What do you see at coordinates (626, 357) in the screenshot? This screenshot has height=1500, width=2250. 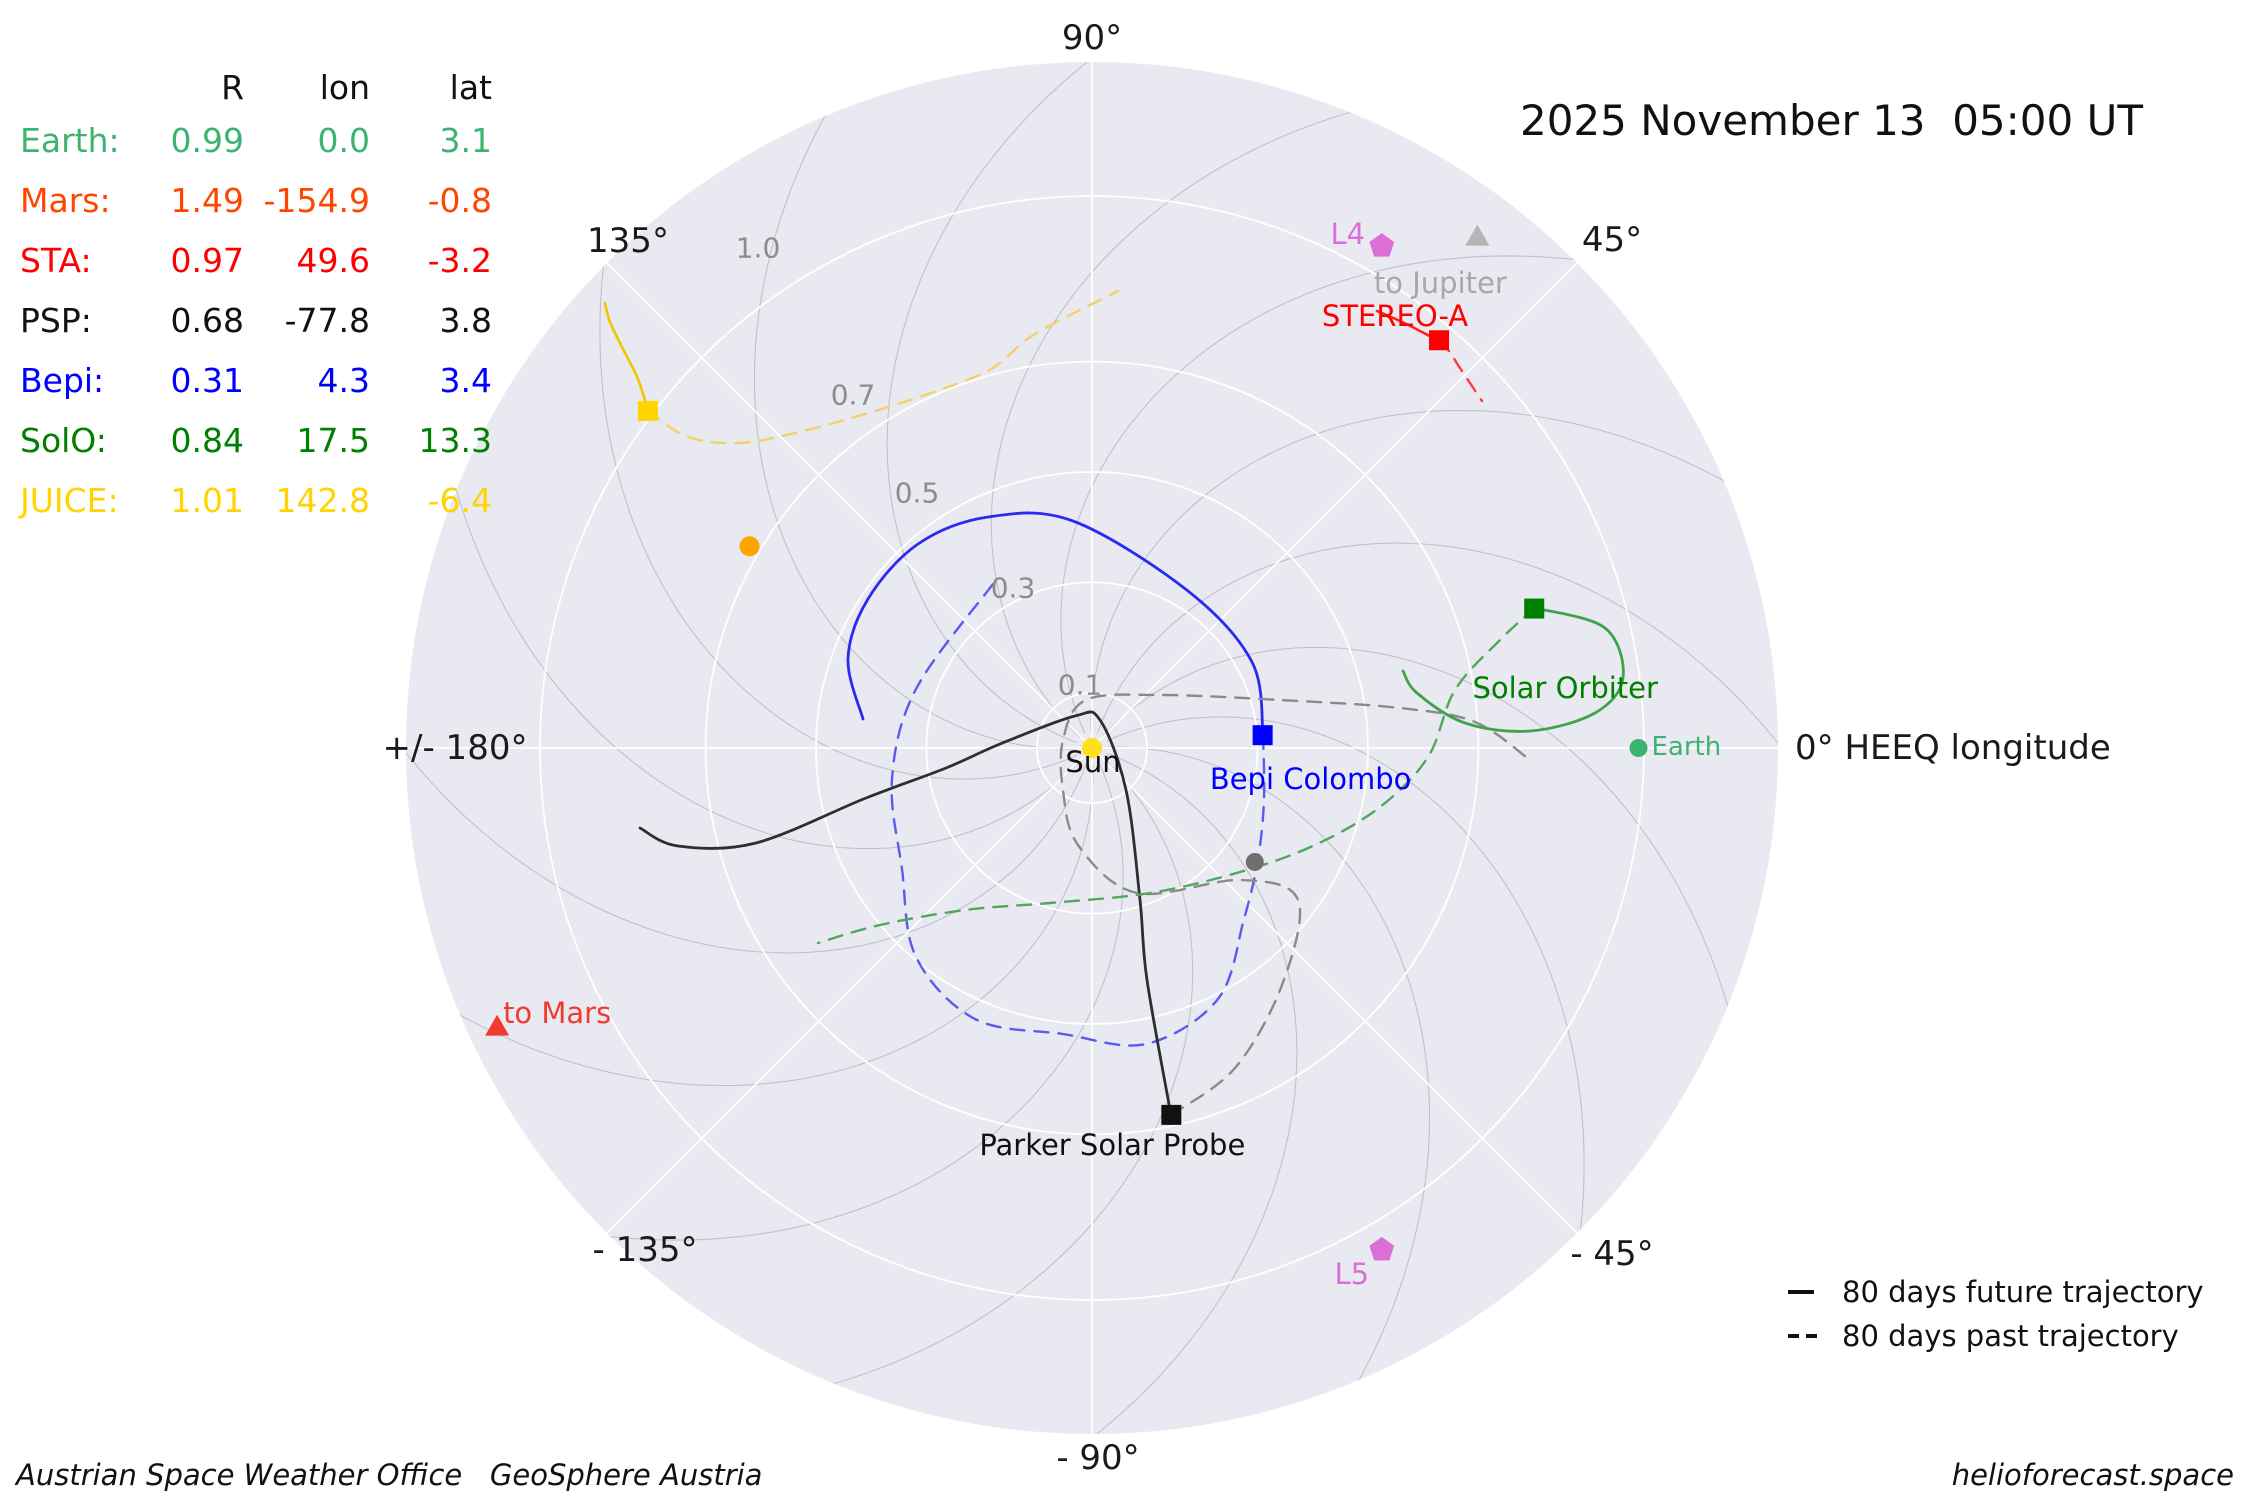 I see `trajectory-juice-future` at bounding box center [626, 357].